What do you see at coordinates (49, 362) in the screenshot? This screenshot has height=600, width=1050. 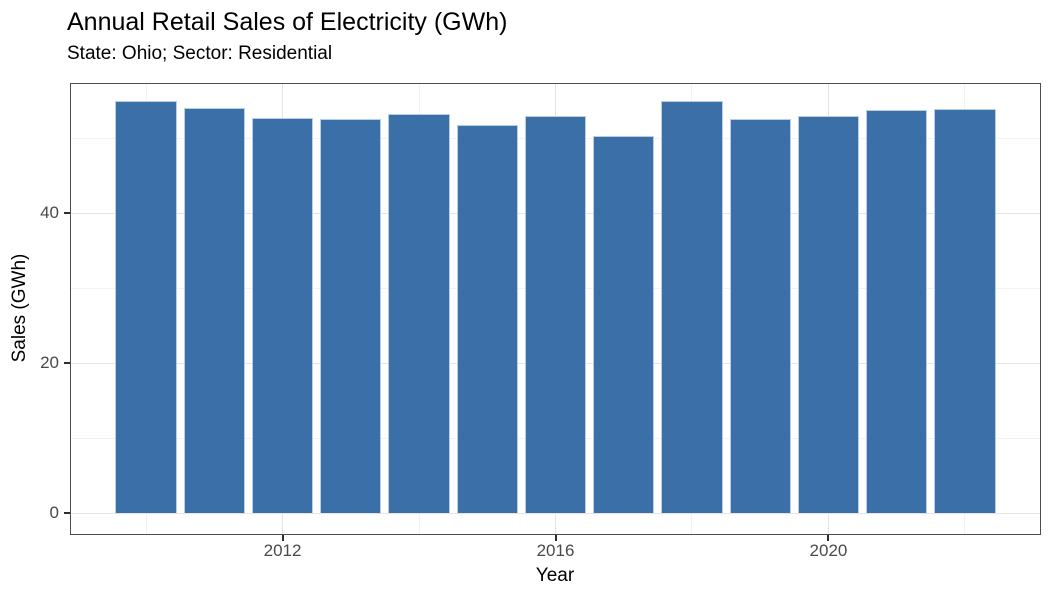 I see `y-tick-label: 20` at bounding box center [49, 362].